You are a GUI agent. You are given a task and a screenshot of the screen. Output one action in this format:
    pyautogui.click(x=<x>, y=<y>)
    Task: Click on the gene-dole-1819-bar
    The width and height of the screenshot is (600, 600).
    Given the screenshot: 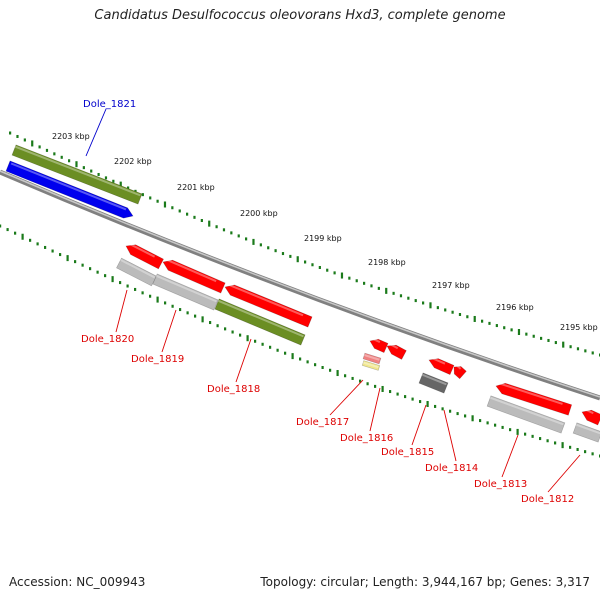 What is the action you would take?
    pyautogui.click(x=185, y=292)
    